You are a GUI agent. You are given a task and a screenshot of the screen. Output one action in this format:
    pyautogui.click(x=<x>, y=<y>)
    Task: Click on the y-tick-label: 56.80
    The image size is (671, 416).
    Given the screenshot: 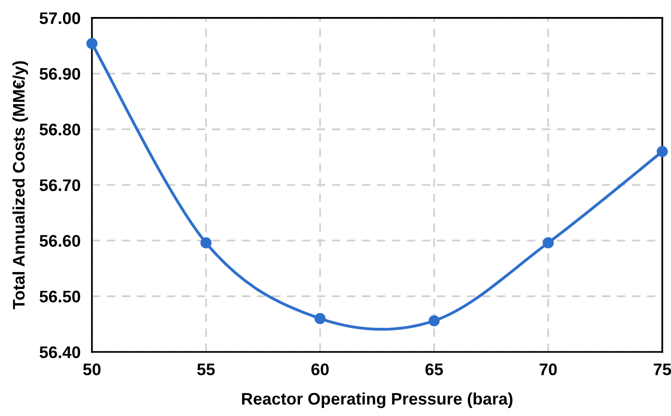 What is the action you would take?
    pyautogui.click(x=60, y=130)
    